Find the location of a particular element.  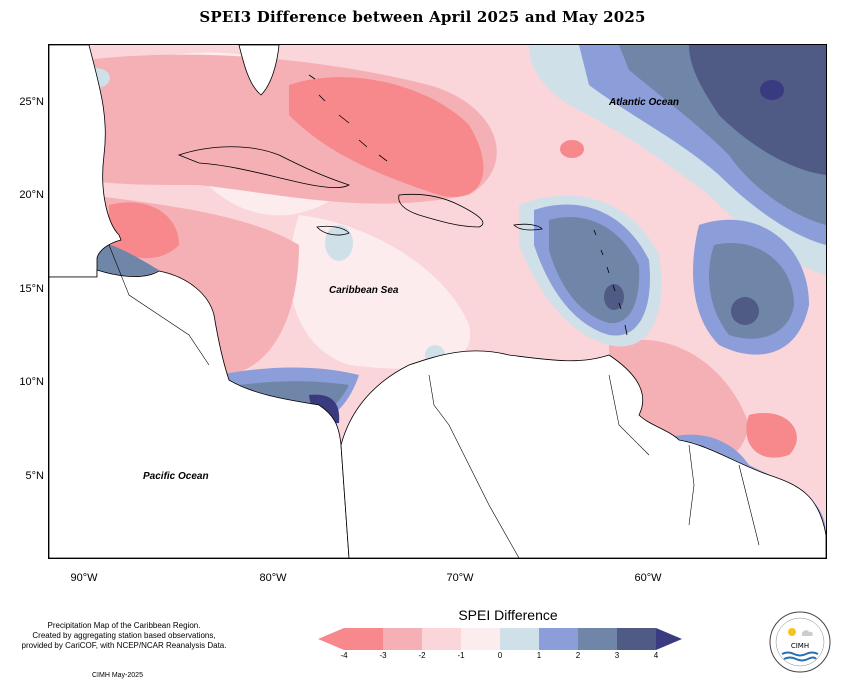

logo-text: CIMH is located at coordinates (800, 646).